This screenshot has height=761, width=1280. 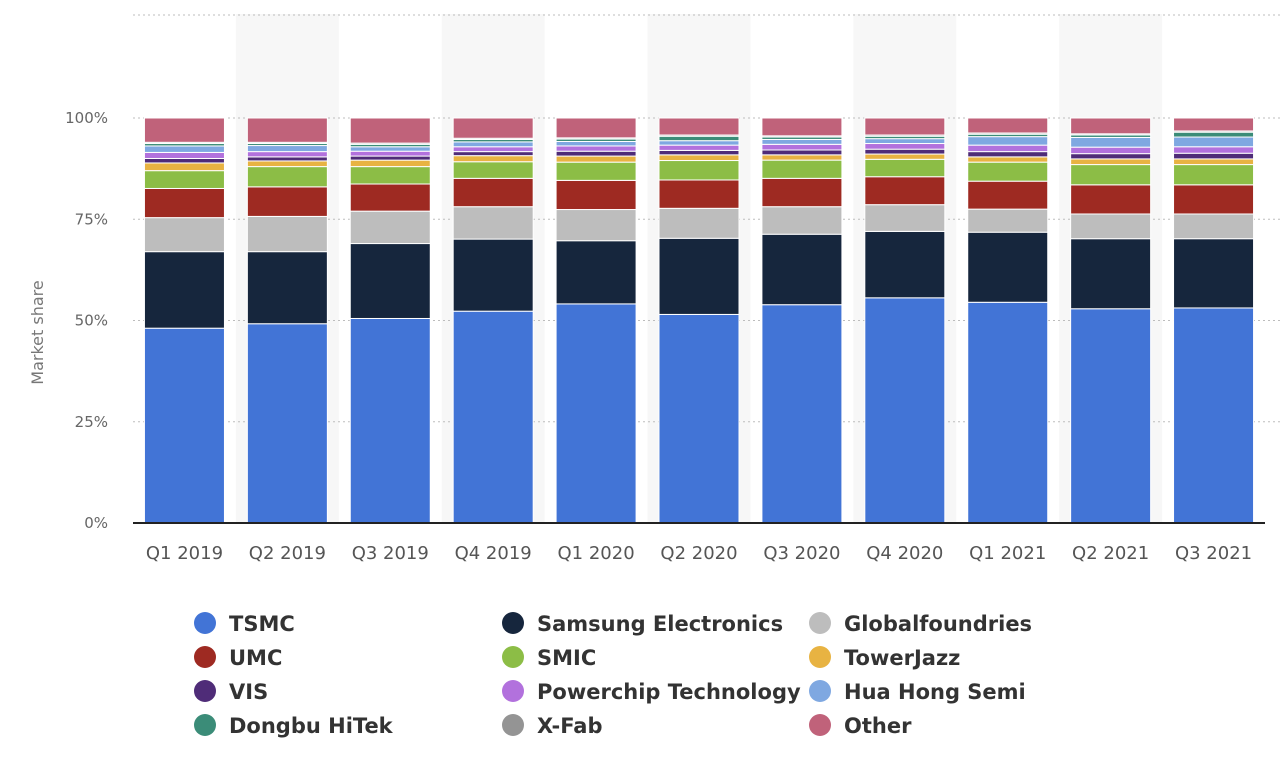 What do you see at coordinates (91, 219) in the screenshot?
I see `y-tick-label: 75%` at bounding box center [91, 219].